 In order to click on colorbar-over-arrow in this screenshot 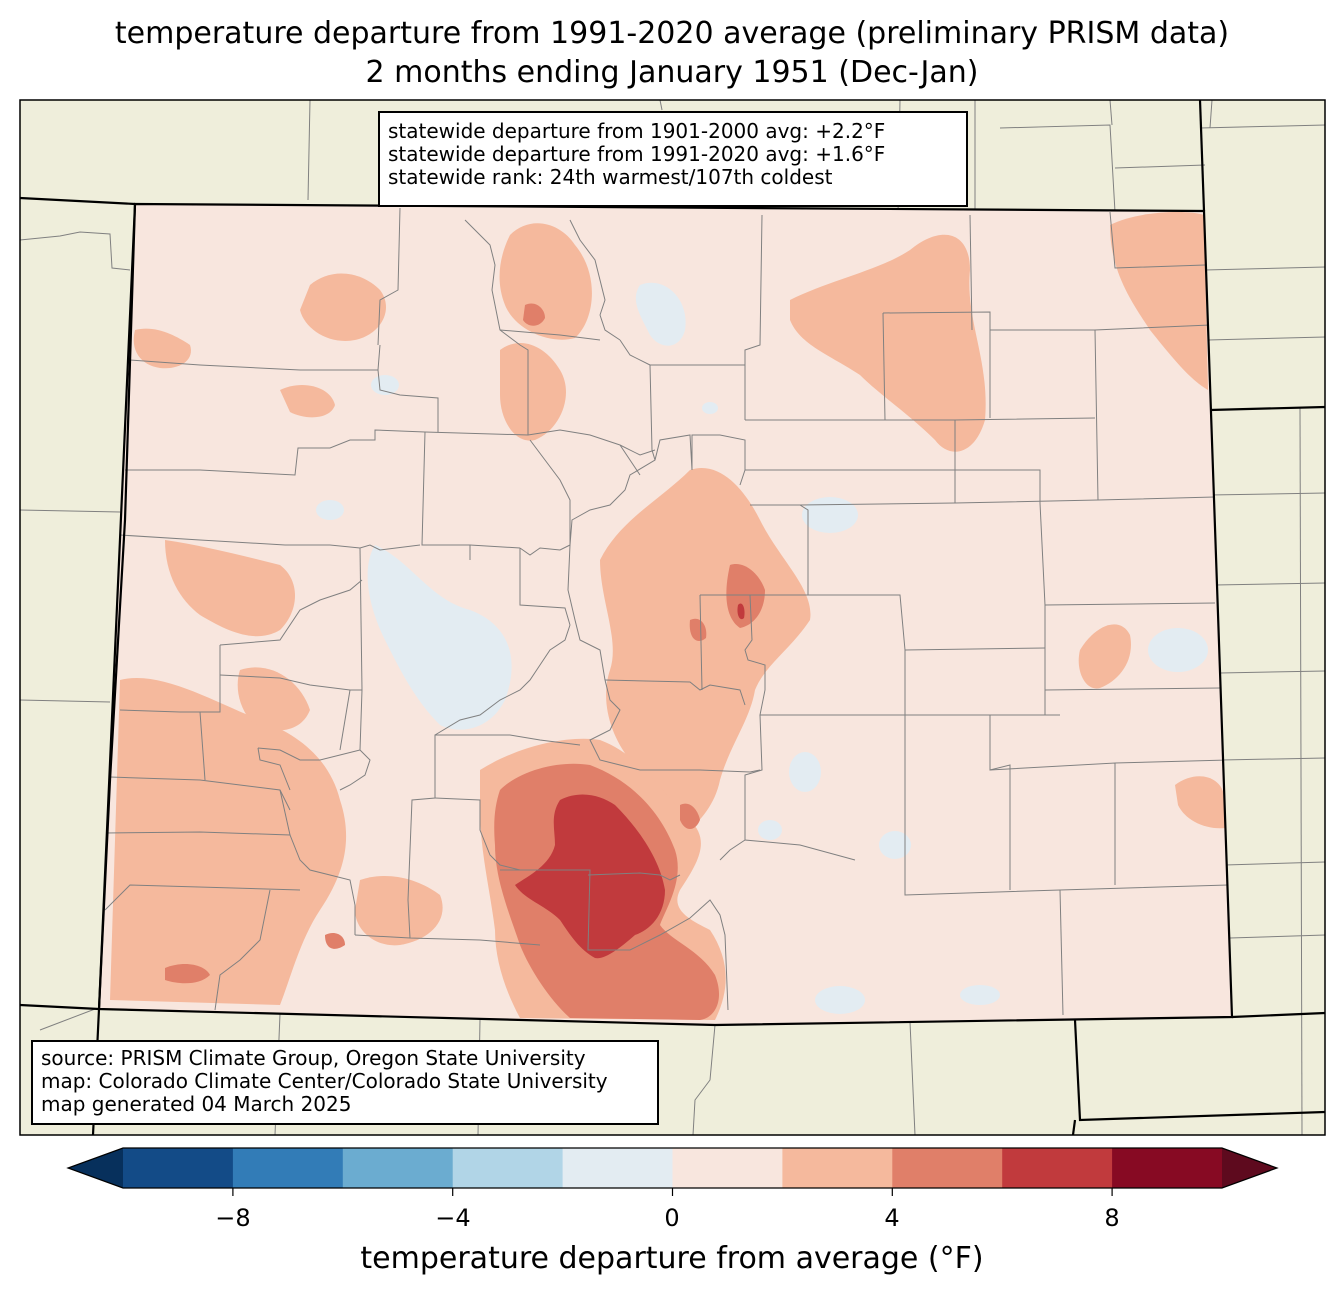, I will do `click(1249, 1168)`.